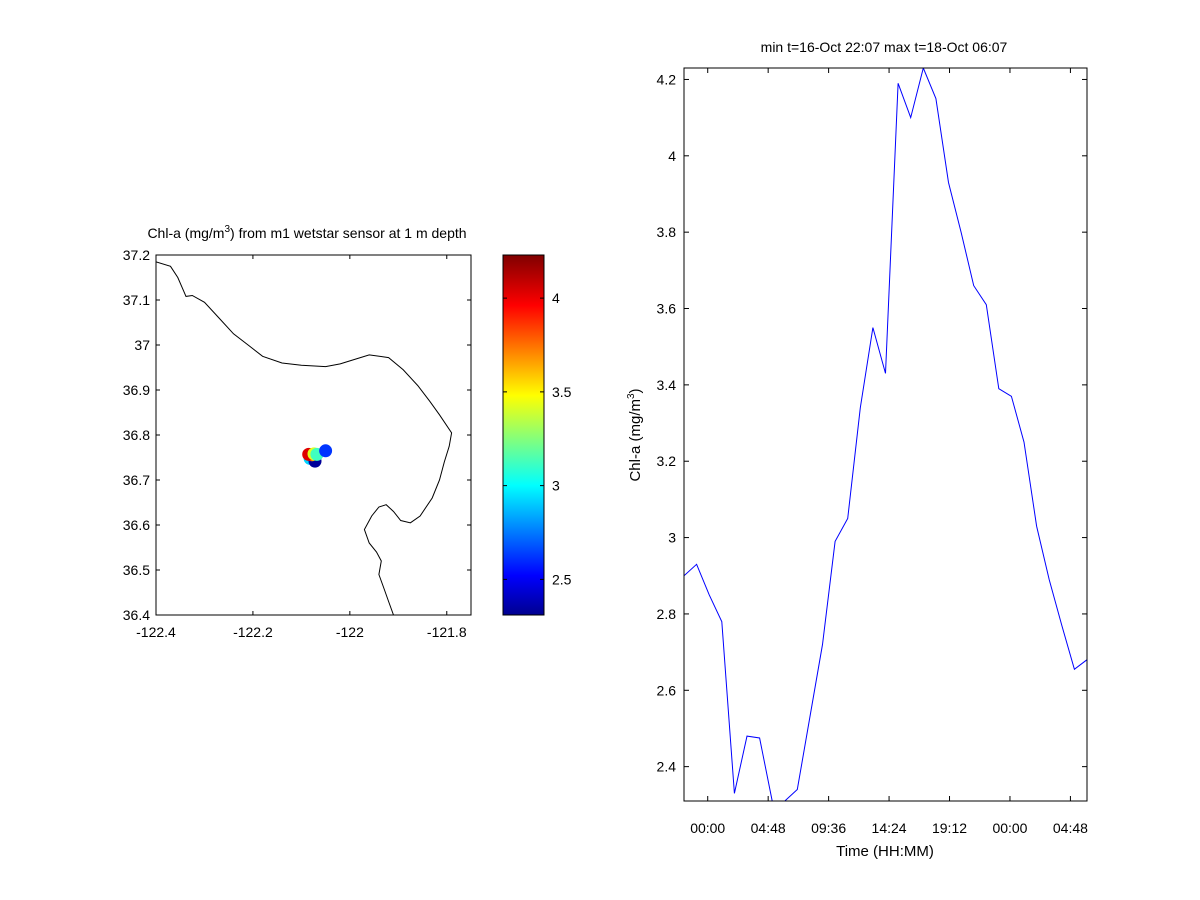 This screenshot has height=900, width=1200. I want to click on map-y-tick-label: 36.5, so click(136, 570).